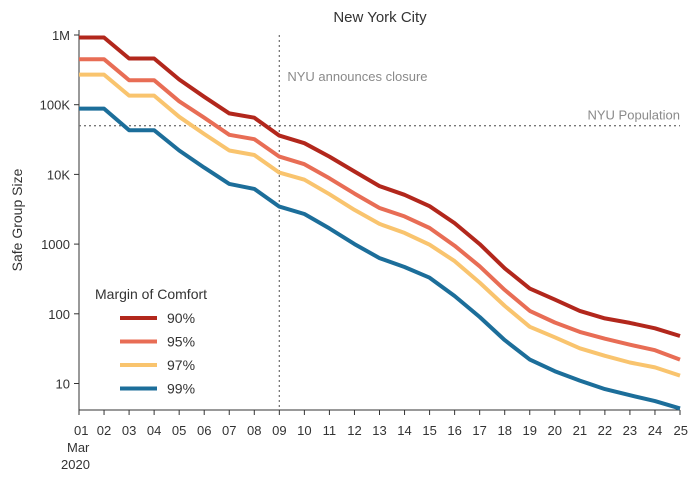  I want to click on y-axis-title: Safe Group Size, so click(17, 219).